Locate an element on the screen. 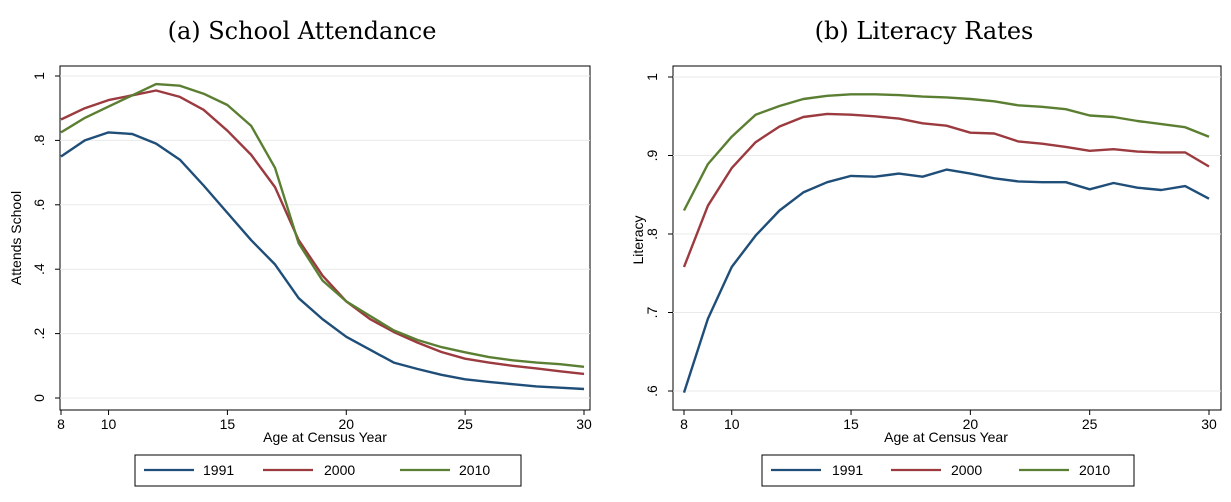 This screenshot has height=502, width=1231. legend-label-1991-a: 1991 is located at coordinates (218, 470).